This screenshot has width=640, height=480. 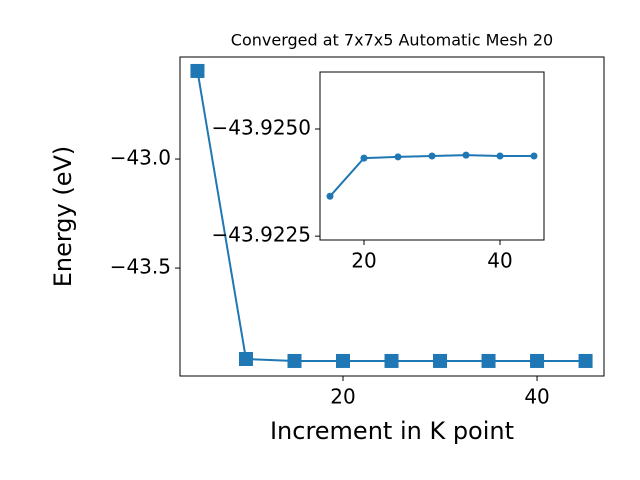 What do you see at coordinates (261, 128) in the screenshot?
I see `y-tick-label: −43.9250` at bounding box center [261, 128].